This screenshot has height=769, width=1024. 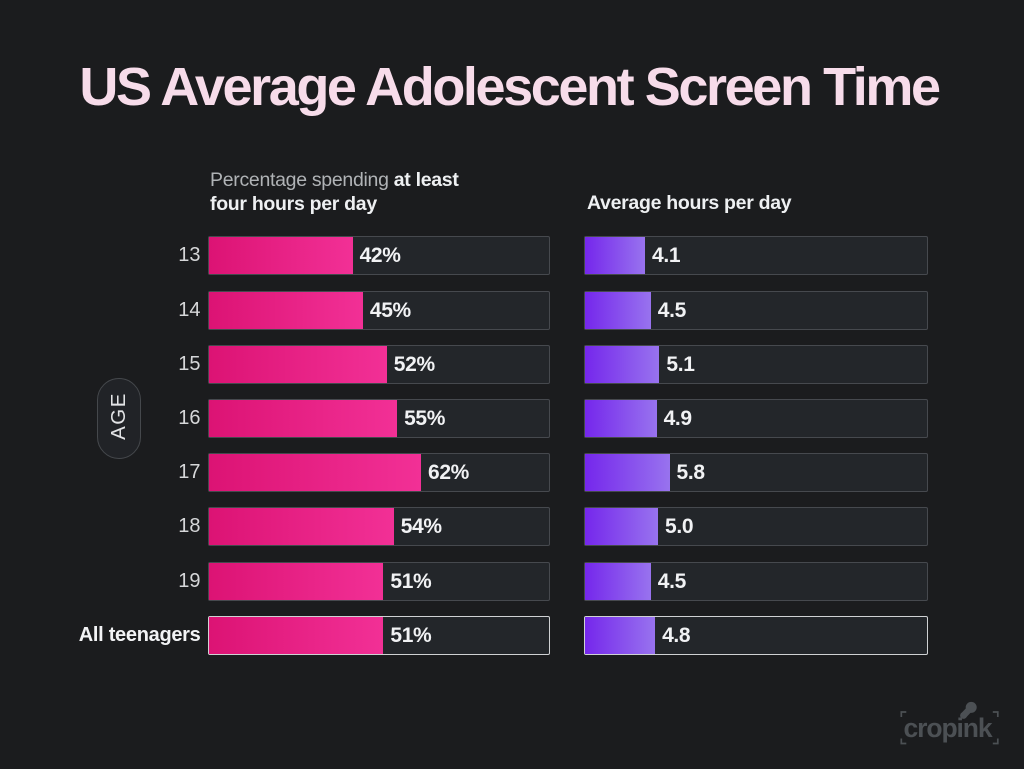 I want to click on svg-text: cropink, so click(x=948, y=728).